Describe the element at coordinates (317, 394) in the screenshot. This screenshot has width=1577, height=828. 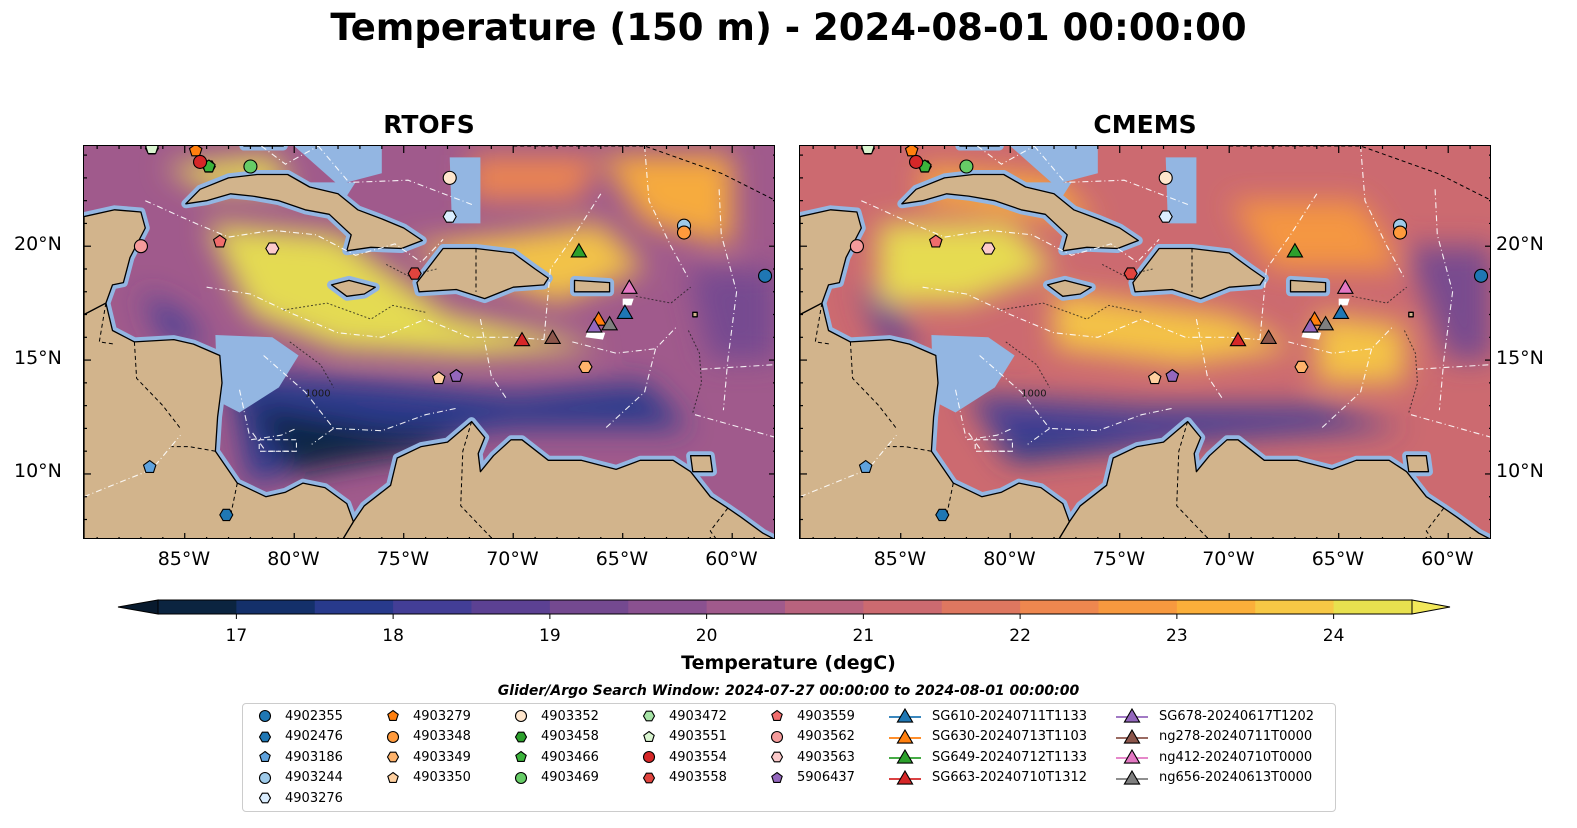
I see `contour-label: 1000` at that location.